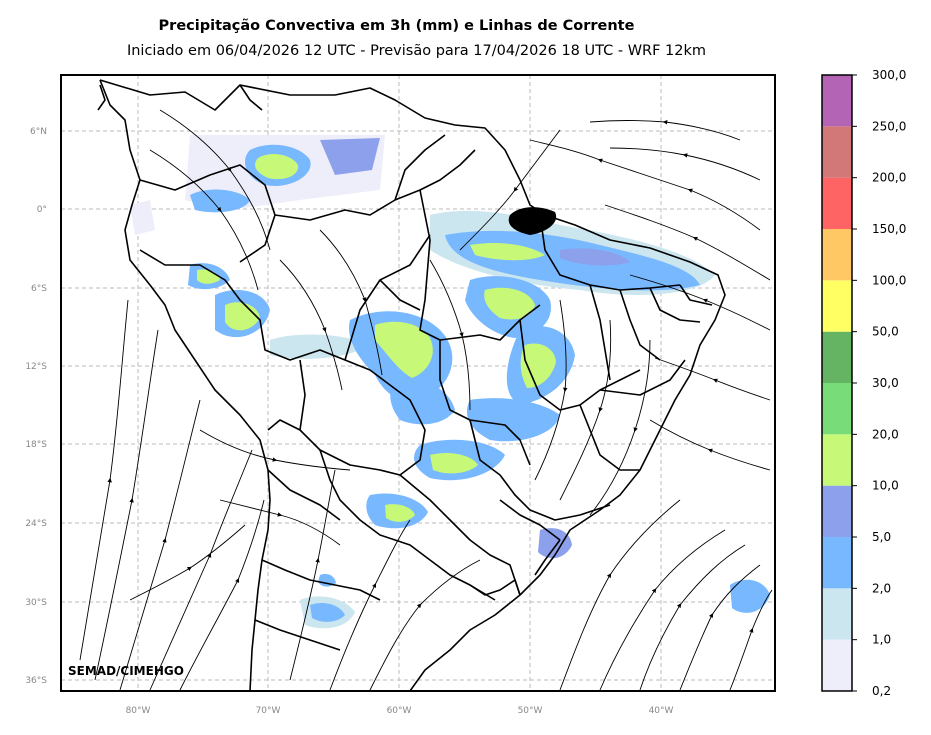 This screenshot has width=931, height=735. I want to click on colorbar-level-label: 250,0, so click(889, 126).